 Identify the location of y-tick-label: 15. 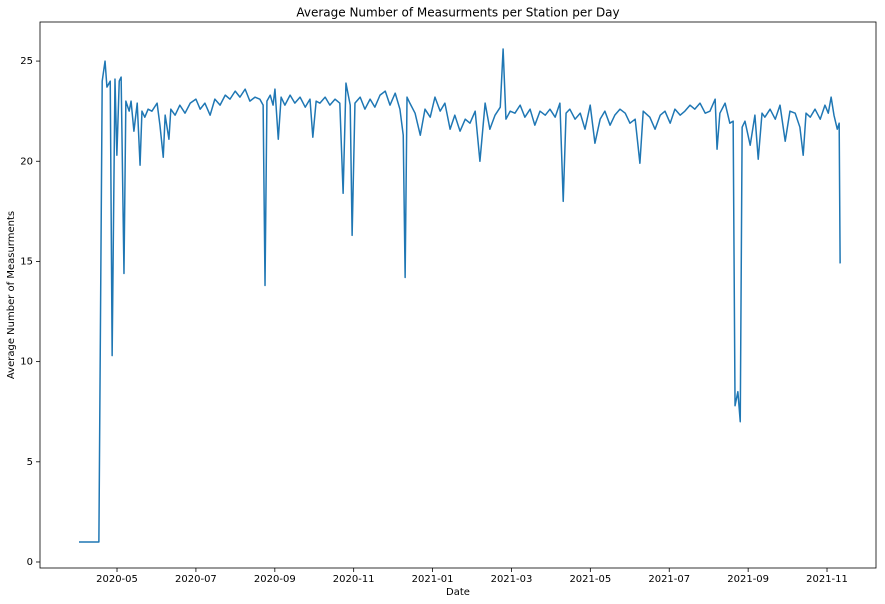
(26, 261).